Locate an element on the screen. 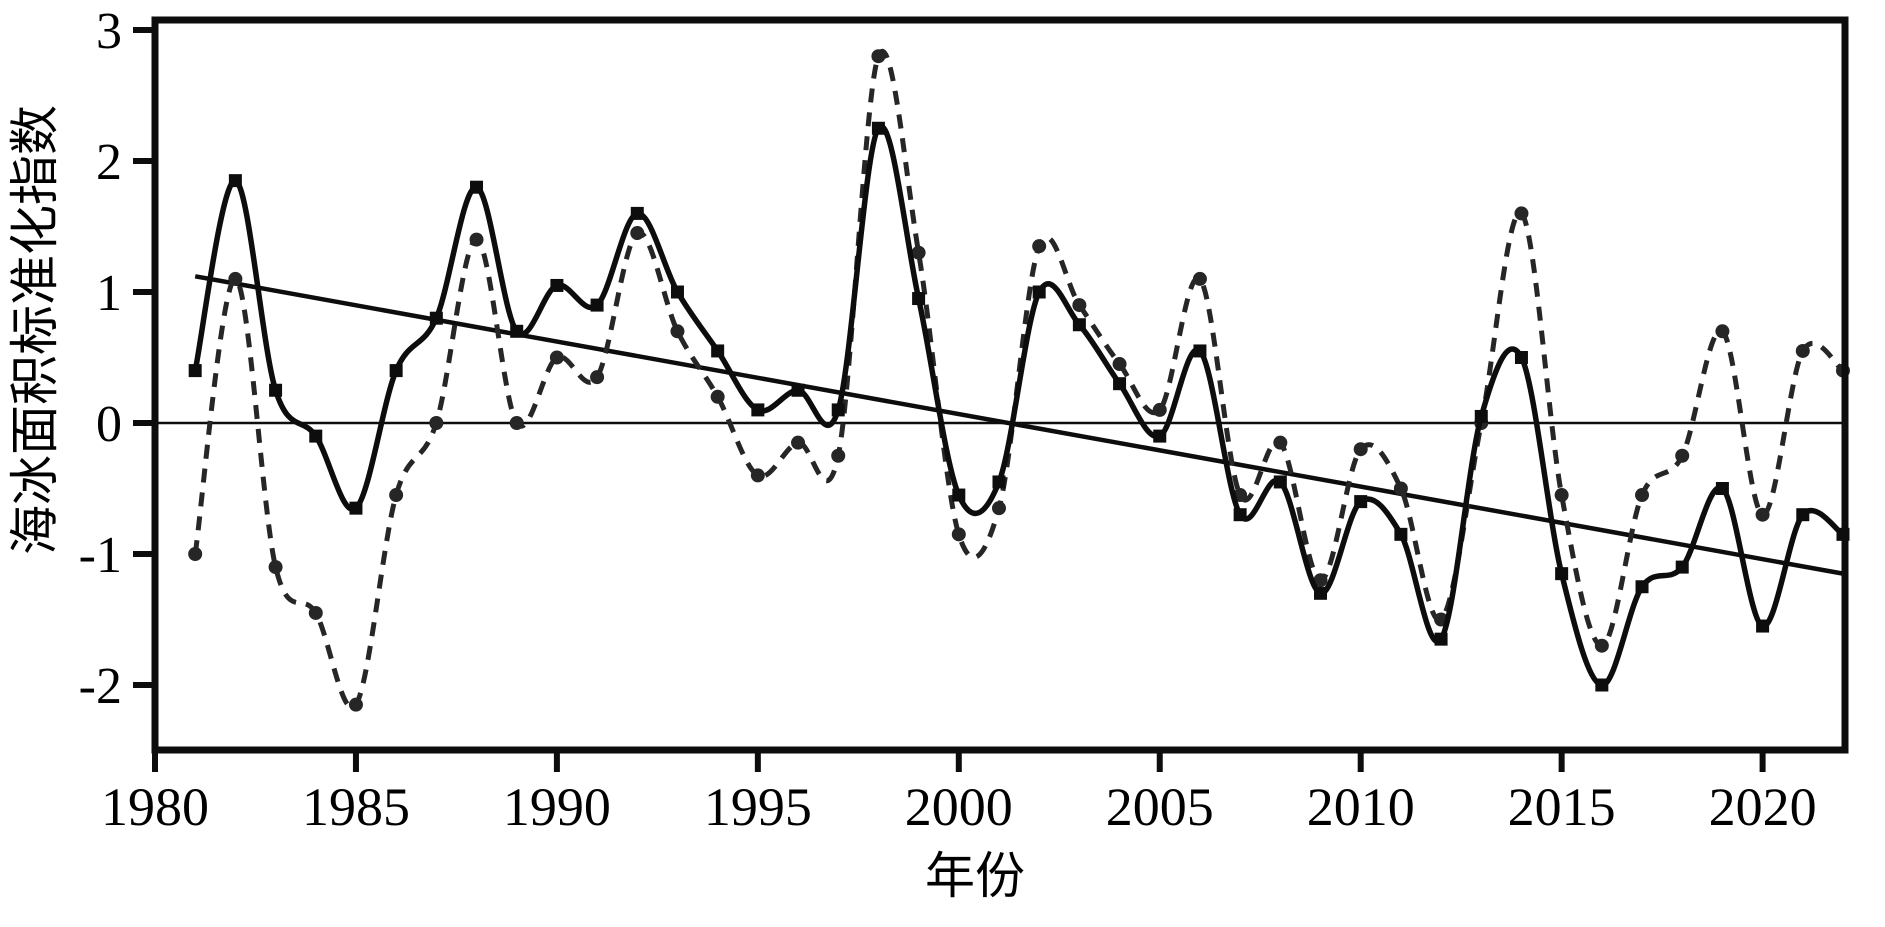 This screenshot has height=927, width=1885. circle-marker-1997 is located at coordinates (838, 455).